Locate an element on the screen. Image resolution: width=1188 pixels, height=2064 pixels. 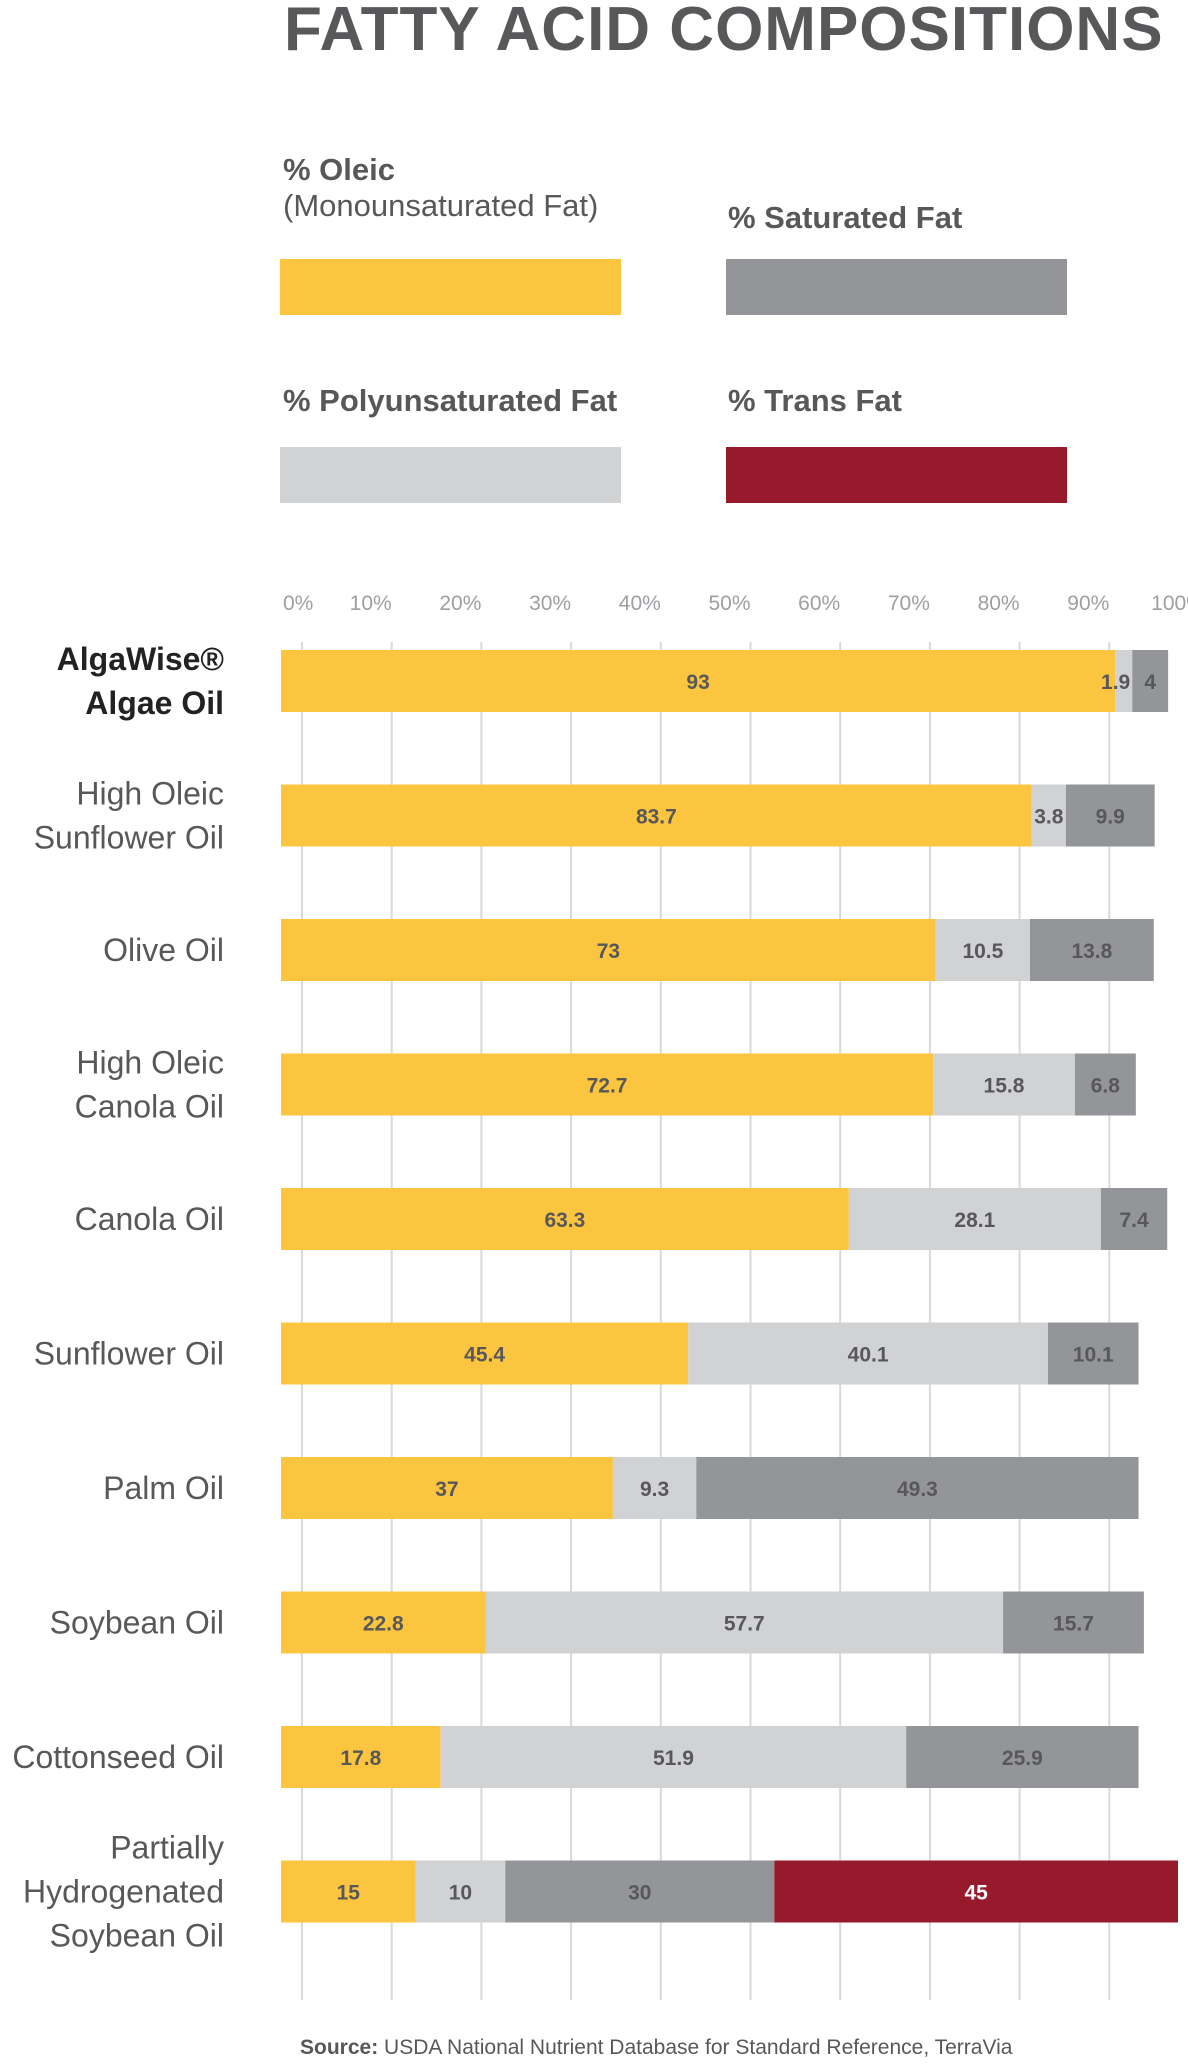
data-label: 40.1 is located at coordinates (868, 1355).